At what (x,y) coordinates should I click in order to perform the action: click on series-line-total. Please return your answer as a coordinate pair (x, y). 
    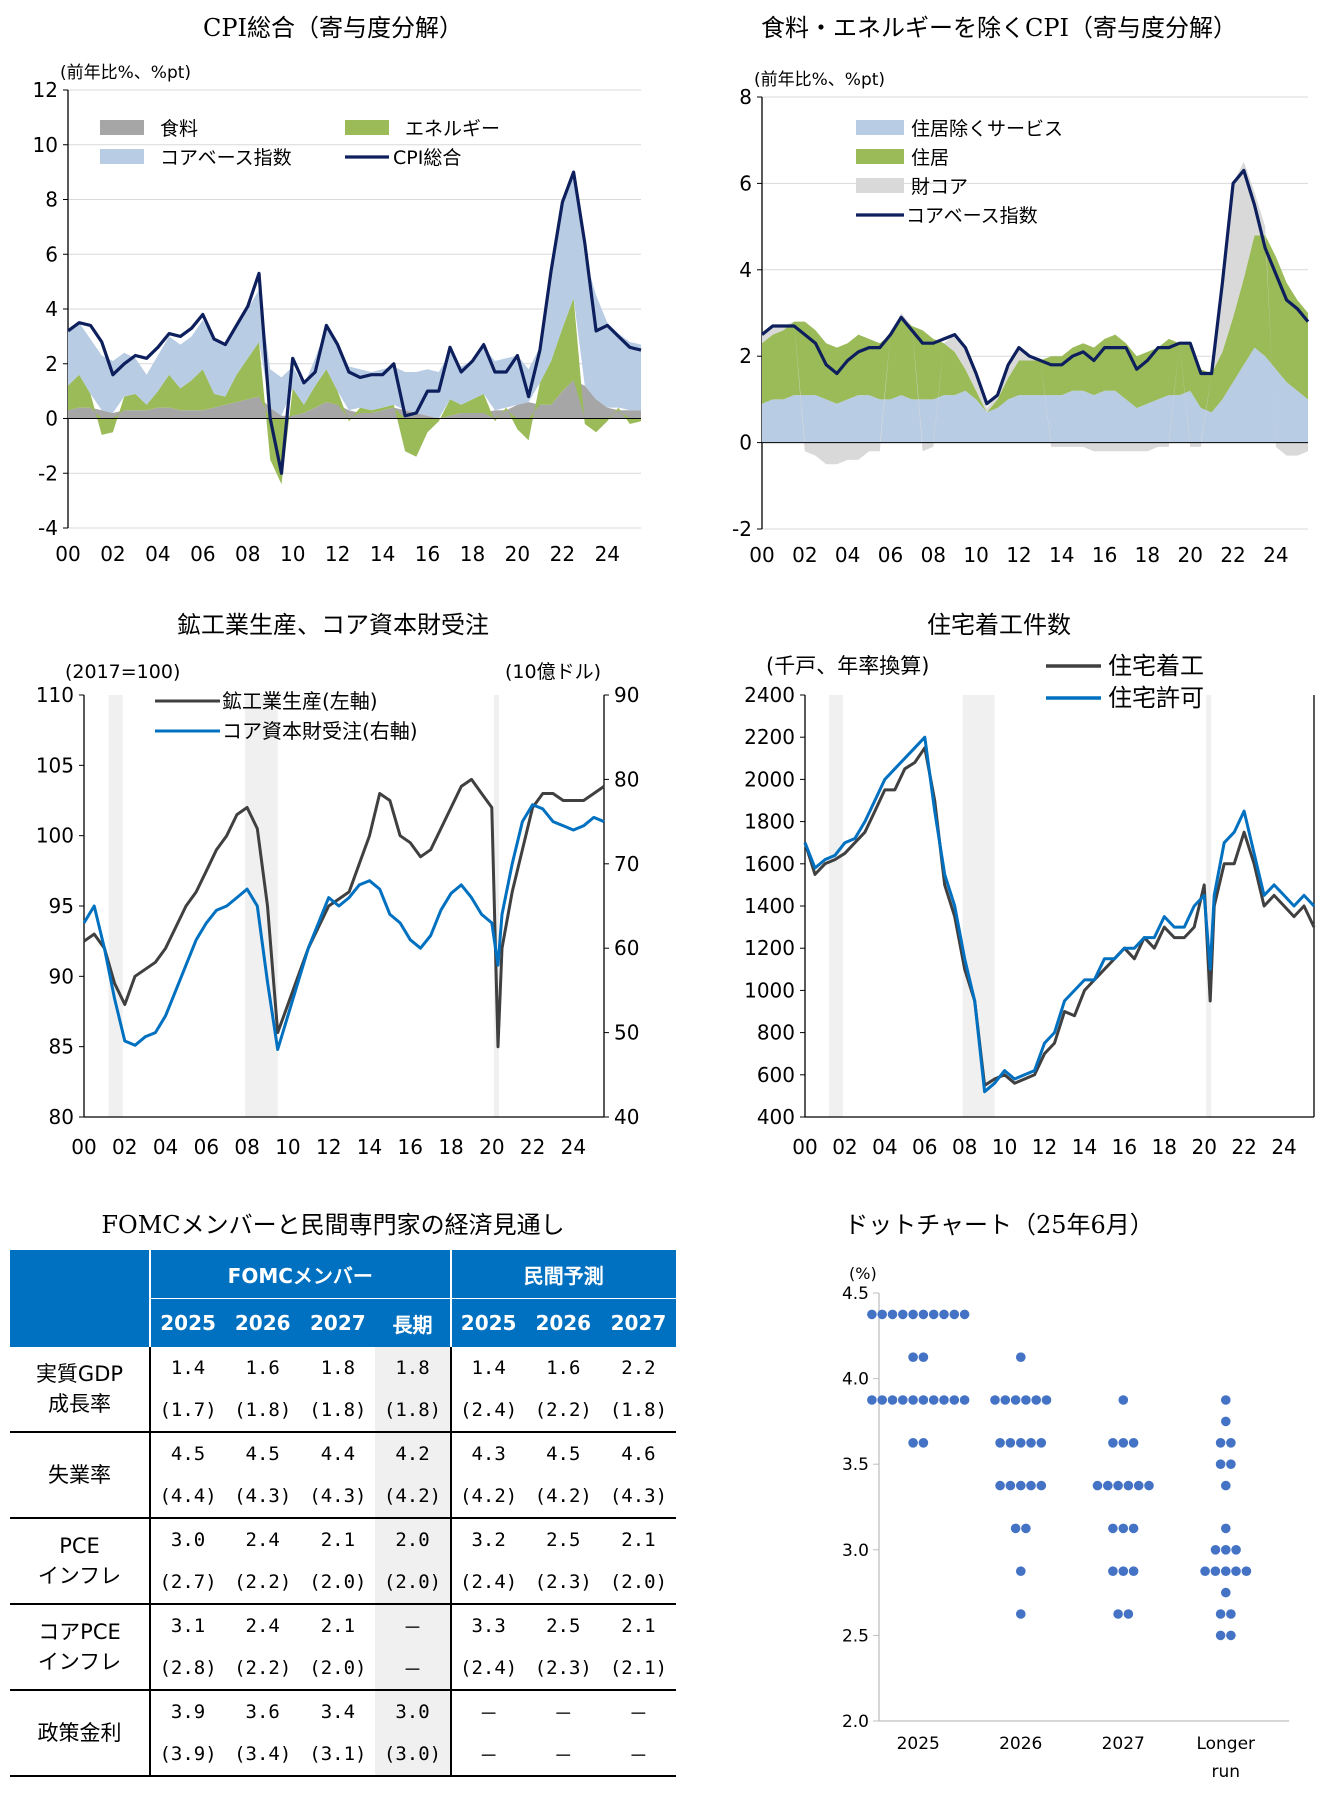
    Looking at the image, I should click on (354, 322).